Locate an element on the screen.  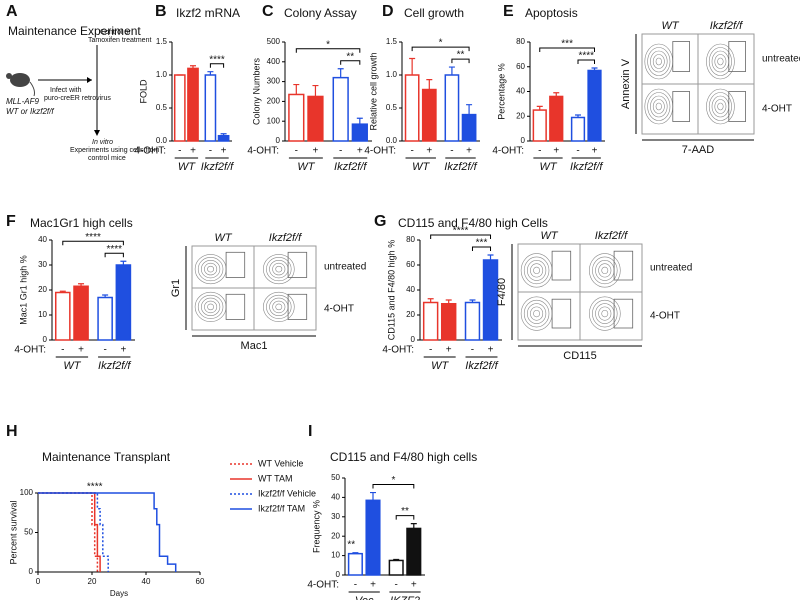
arrow-head is located at coordinates (89, 80).